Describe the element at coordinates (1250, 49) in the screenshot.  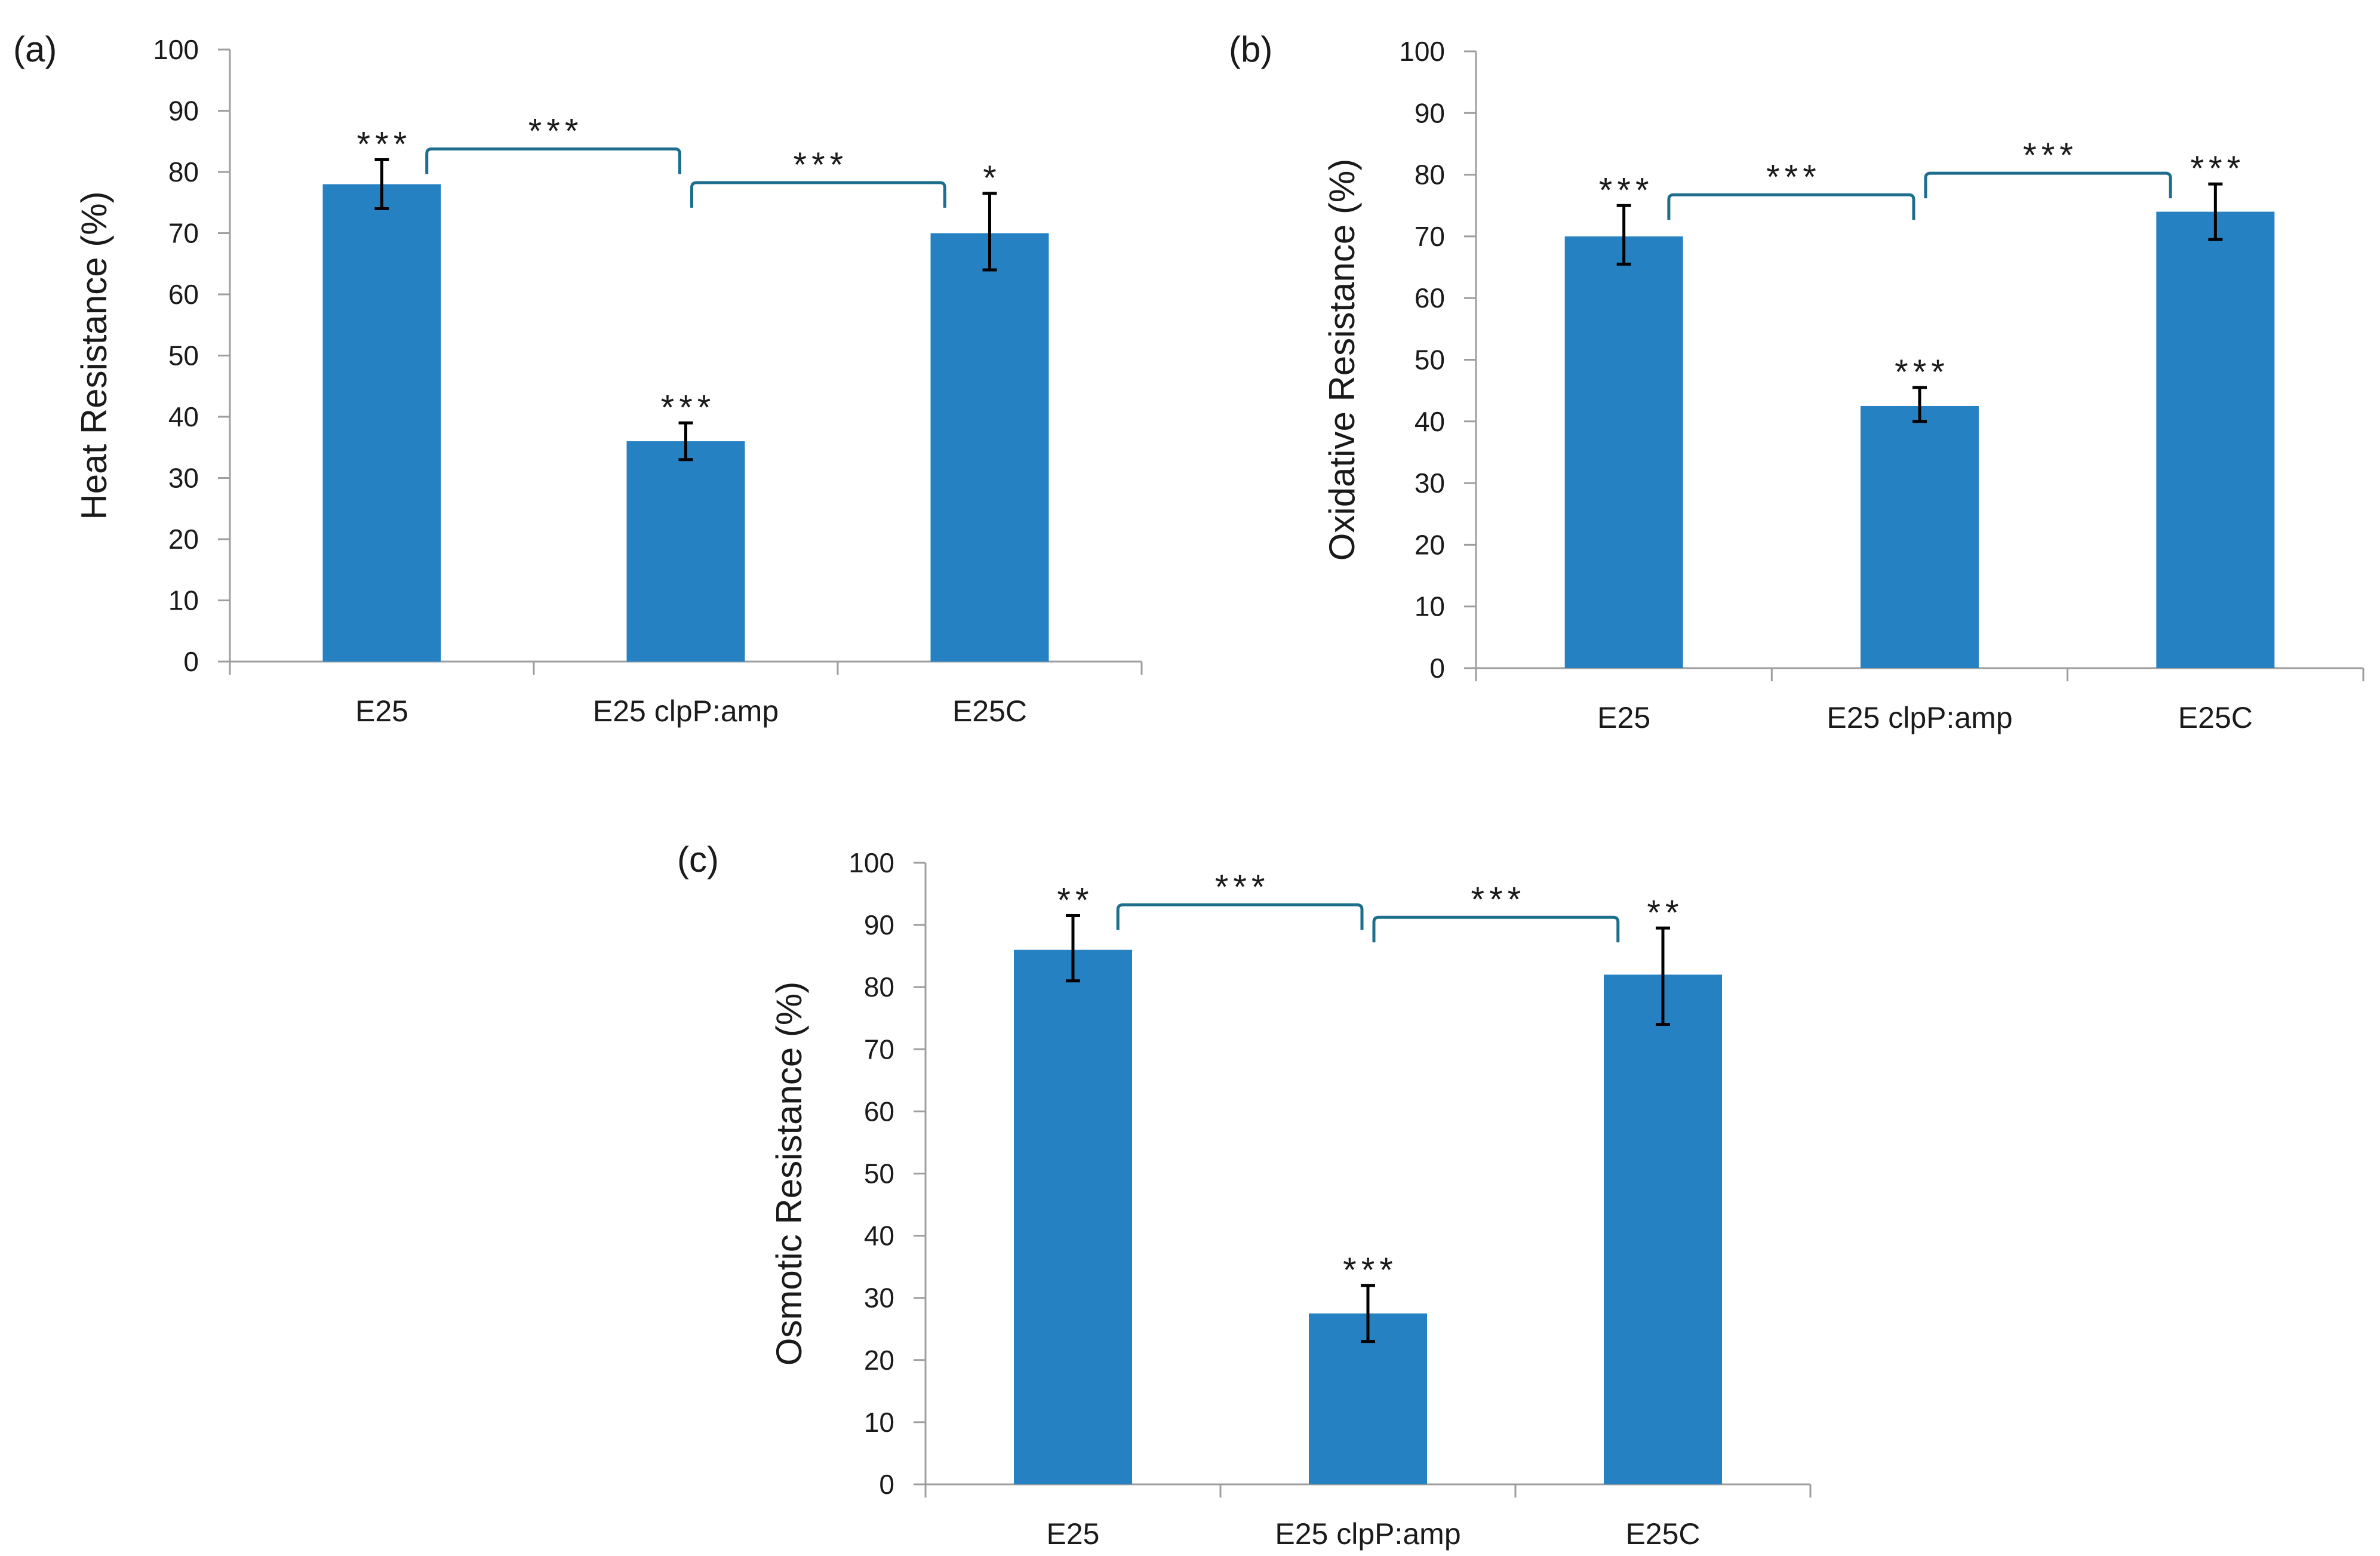
I see `panel-label: (b)` at that location.